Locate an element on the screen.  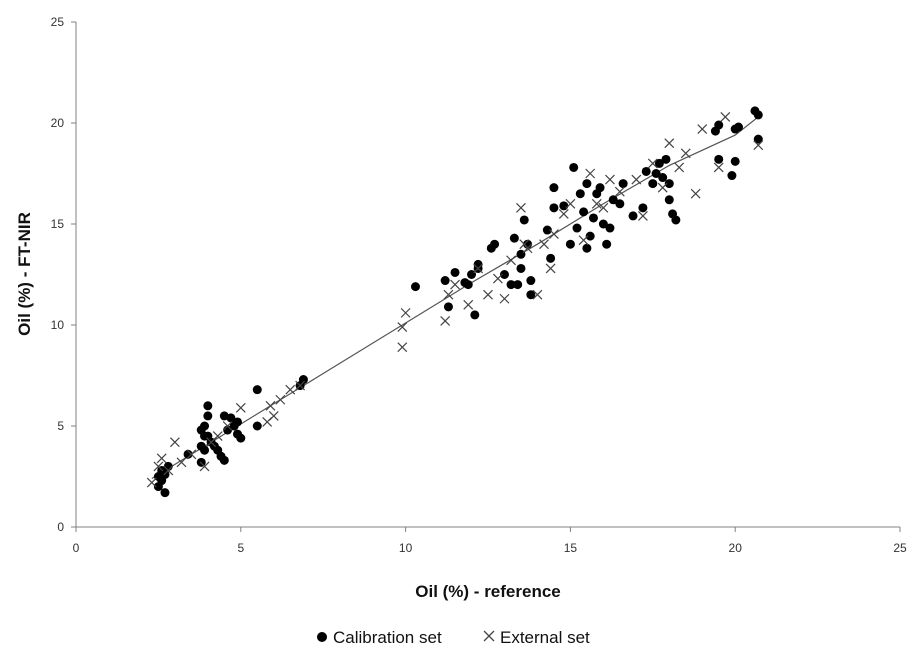
y-tick-label: 0 is located at coordinates (60, 527).